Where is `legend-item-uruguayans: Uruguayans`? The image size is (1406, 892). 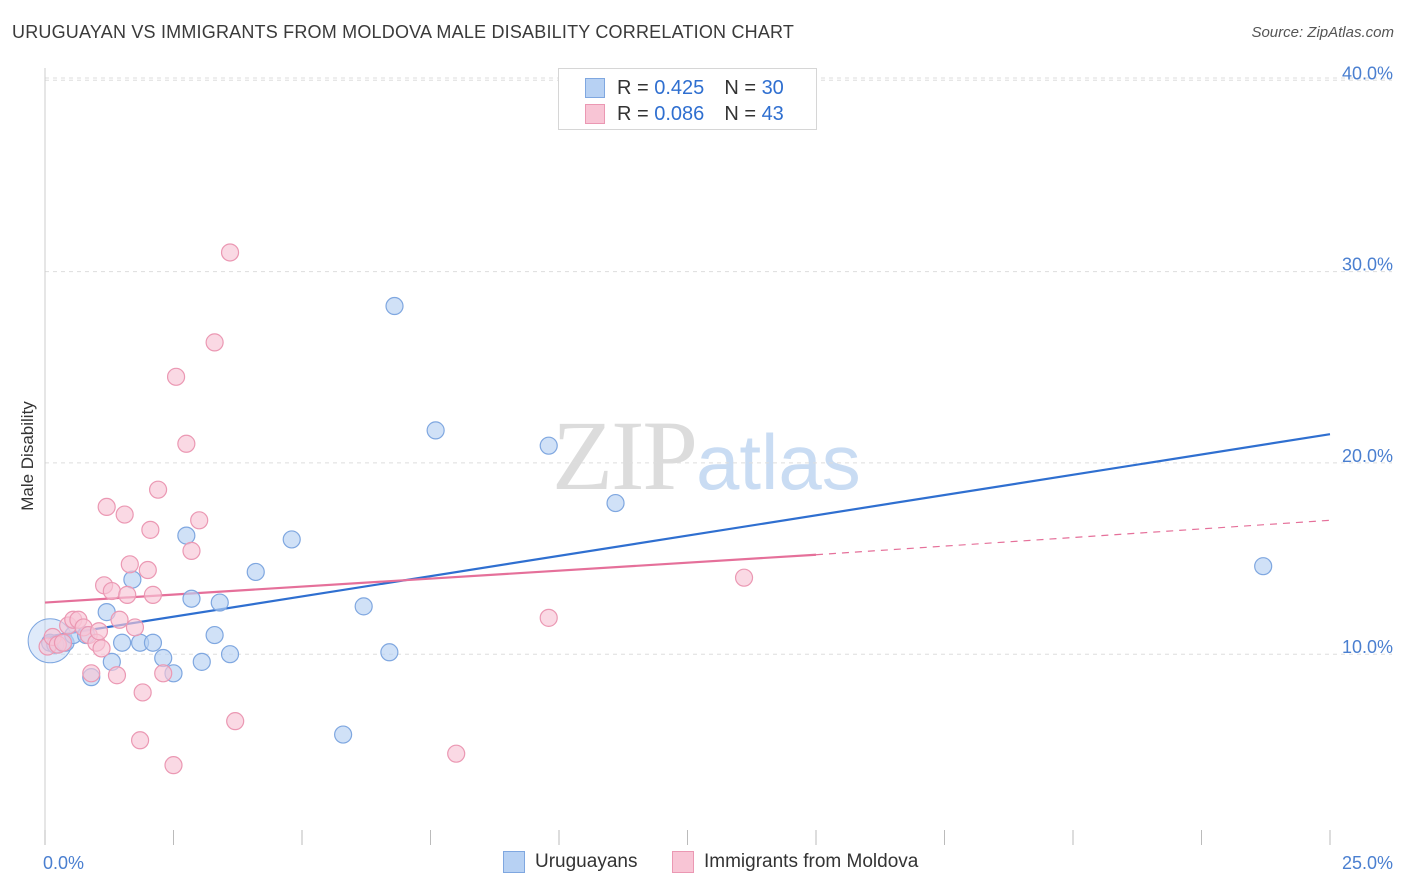
legend-item-uruguayans: Uruguayans is located at coordinates (570, 862).